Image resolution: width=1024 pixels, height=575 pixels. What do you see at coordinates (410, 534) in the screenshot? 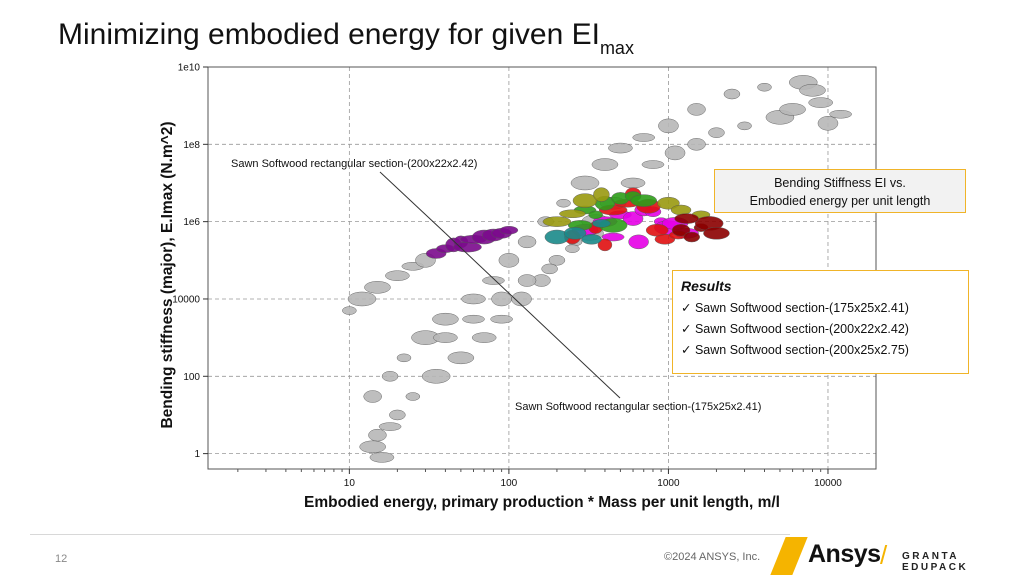
I see `footer-divider` at bounding box center [410, 534].